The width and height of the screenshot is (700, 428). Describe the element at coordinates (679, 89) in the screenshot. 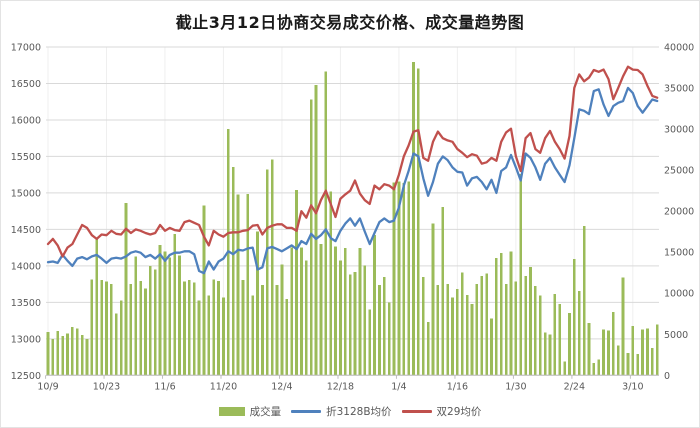

I see `y-right-tick-label: 35000` at that location.